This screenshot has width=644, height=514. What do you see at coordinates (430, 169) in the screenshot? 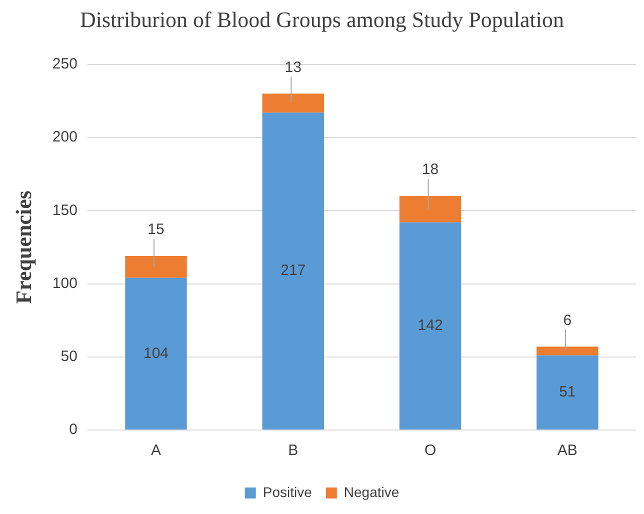
I see `data-label: 18` at bounding box center [430, 169].